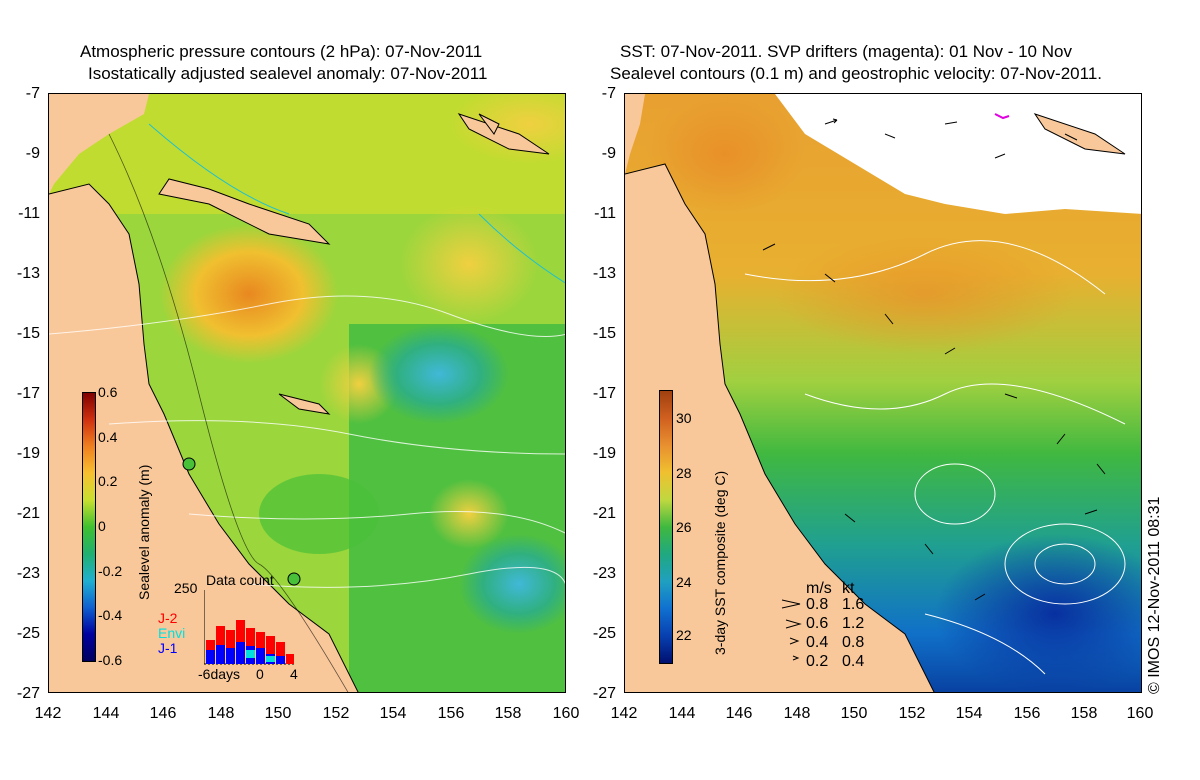  I want to click on sst-colorbar-label: 3-day SST composite (deg C), so click(720, 562).